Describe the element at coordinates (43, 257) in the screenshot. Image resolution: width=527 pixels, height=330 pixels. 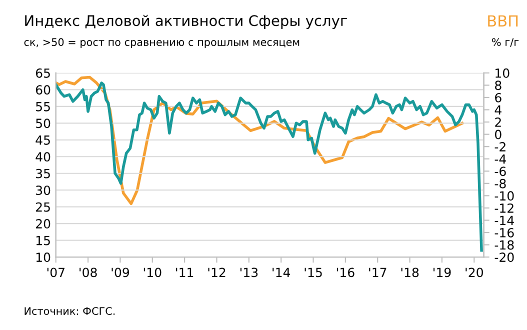
I see `y-tick-label: 10` at that location.